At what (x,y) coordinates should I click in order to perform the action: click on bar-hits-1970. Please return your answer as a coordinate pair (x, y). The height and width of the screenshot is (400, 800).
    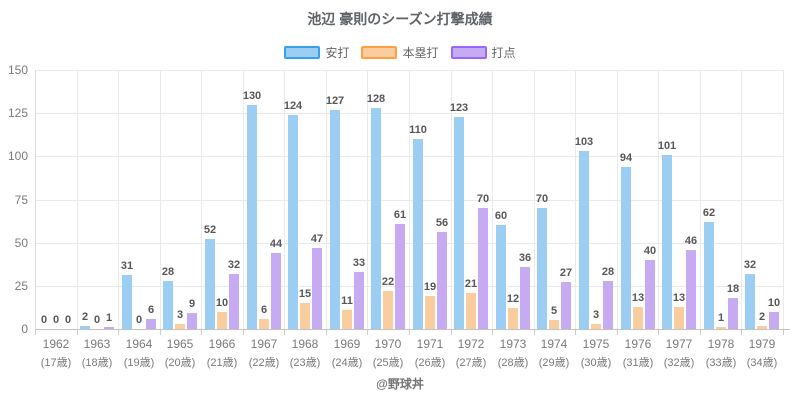
    Looking at the image, I should click on (376, 218).